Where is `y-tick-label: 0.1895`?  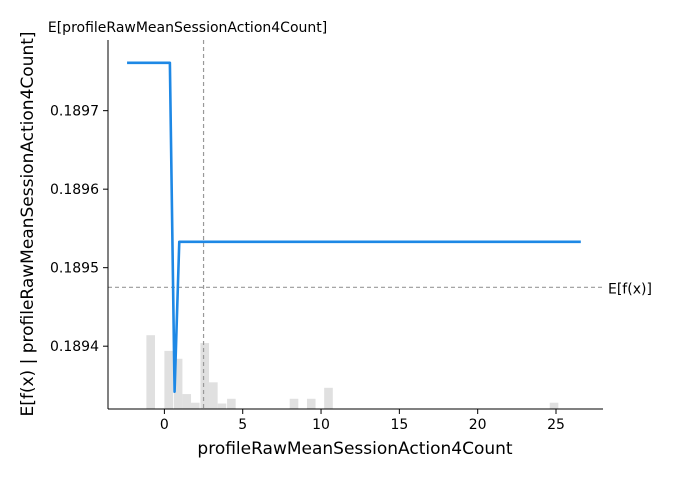 y-tick-label: 0.1895 is located at coordinates (74, 269).